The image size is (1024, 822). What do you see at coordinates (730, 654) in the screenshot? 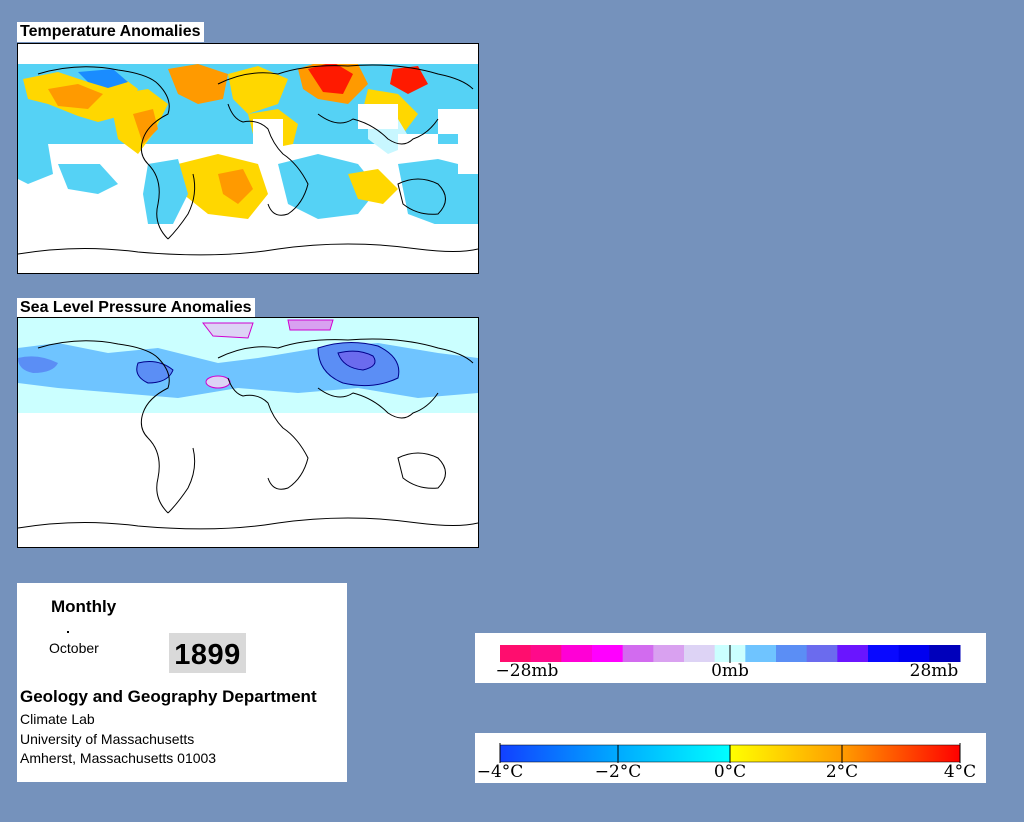
I see `pressure-colorbar` at bounding box center [730, 654].